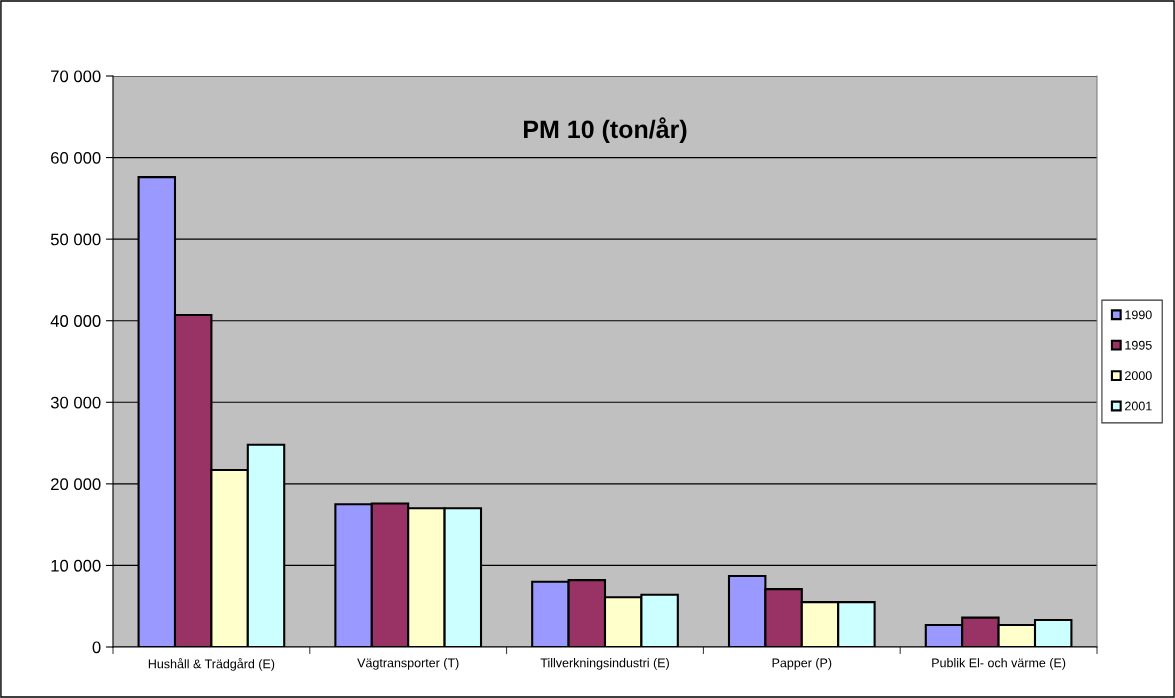 This screenshot has width=1175, height=698. What do you see at coordinates (75, 239) in the screenshot?
I see `y-tick-label: 50 000` at bounding box center [75, 239].